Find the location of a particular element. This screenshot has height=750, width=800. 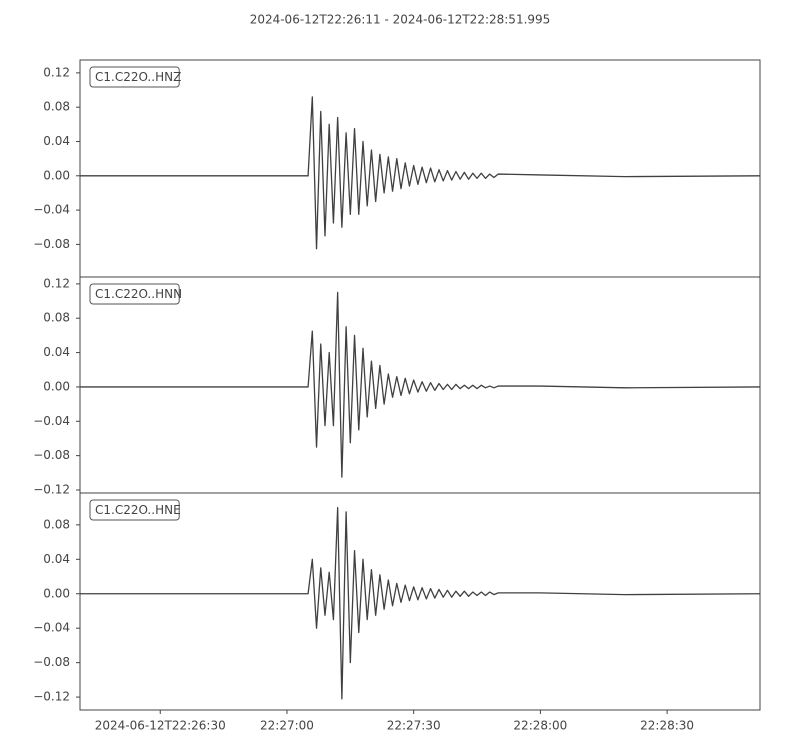

legend-label: C1.C22O..HNE is located at coordinates (138, 510).